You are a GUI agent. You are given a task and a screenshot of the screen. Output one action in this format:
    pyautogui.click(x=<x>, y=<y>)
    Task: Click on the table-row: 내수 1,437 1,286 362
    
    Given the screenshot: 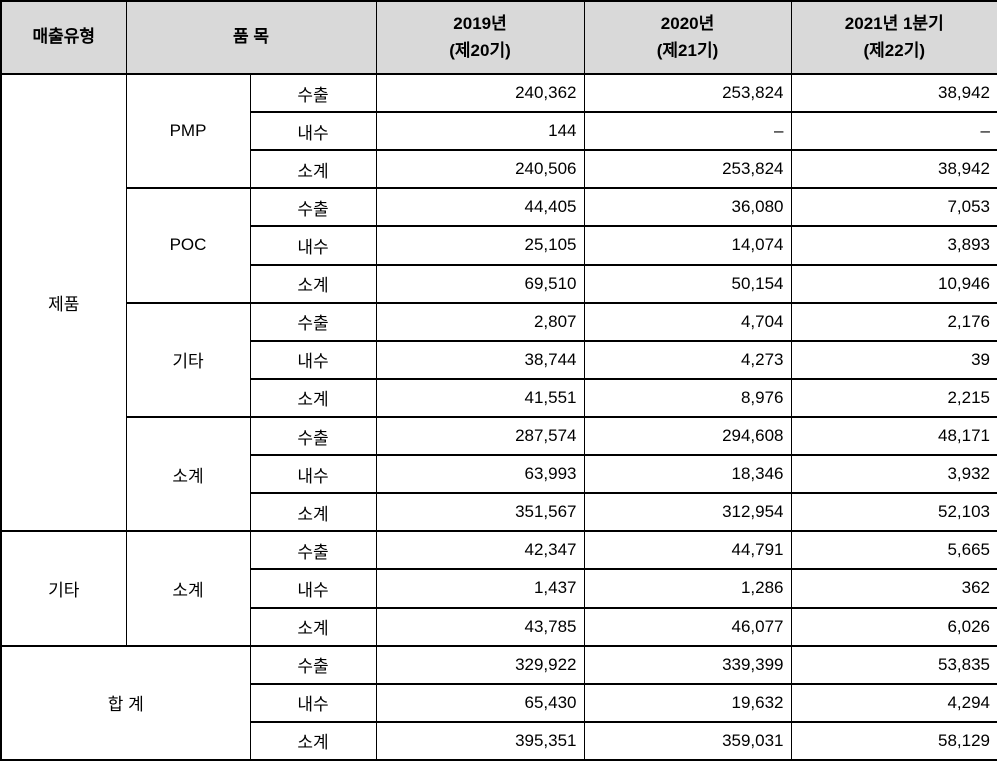 What is the action you would take?
    pyautogui.click(x=499, y=588)
    